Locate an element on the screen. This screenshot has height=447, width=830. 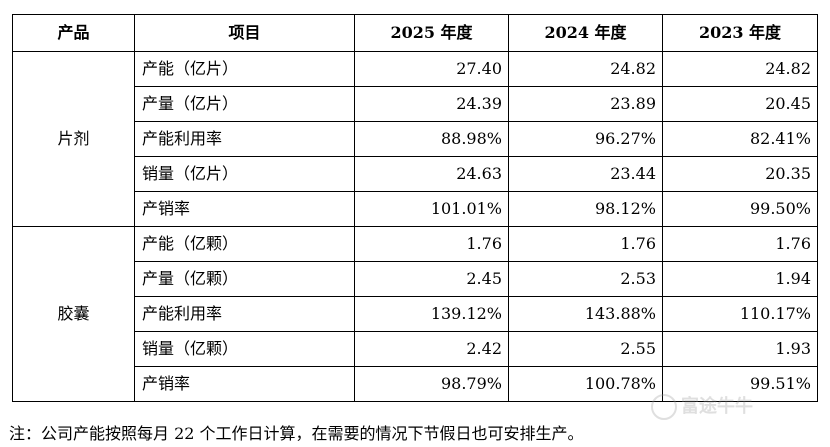
value-2023: 20.35 is located at coordinates (740, 174).